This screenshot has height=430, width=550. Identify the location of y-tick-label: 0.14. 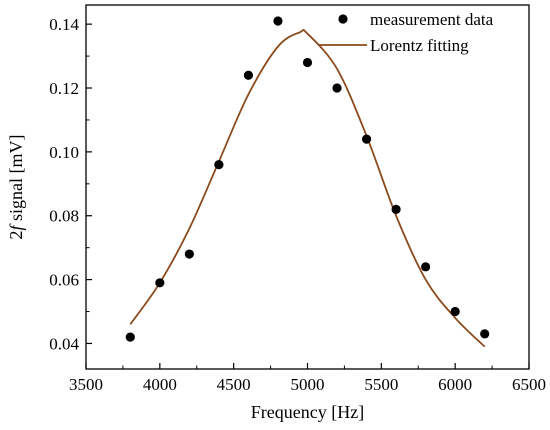
(64, 24).